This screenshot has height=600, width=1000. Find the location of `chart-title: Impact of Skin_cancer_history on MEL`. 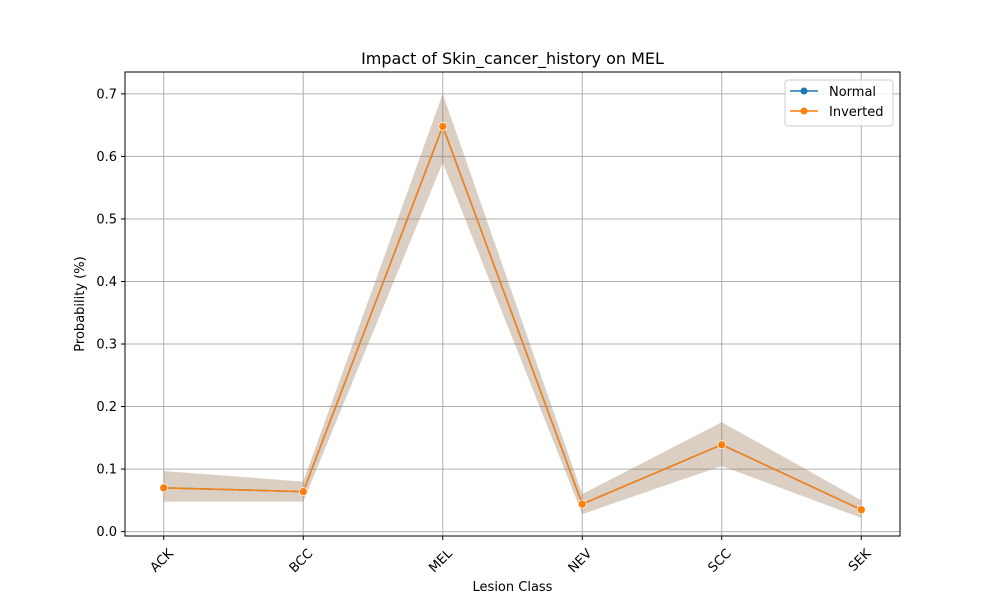

chart-title: Impact of Skin_cancer_history on MEL is located at coordinates (512, 59).